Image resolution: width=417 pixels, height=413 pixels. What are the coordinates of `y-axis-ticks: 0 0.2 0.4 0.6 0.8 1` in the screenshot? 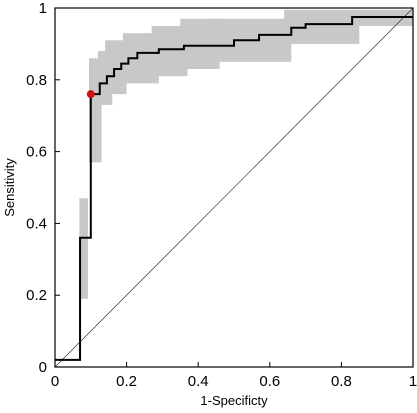 It's located at (43, 188).